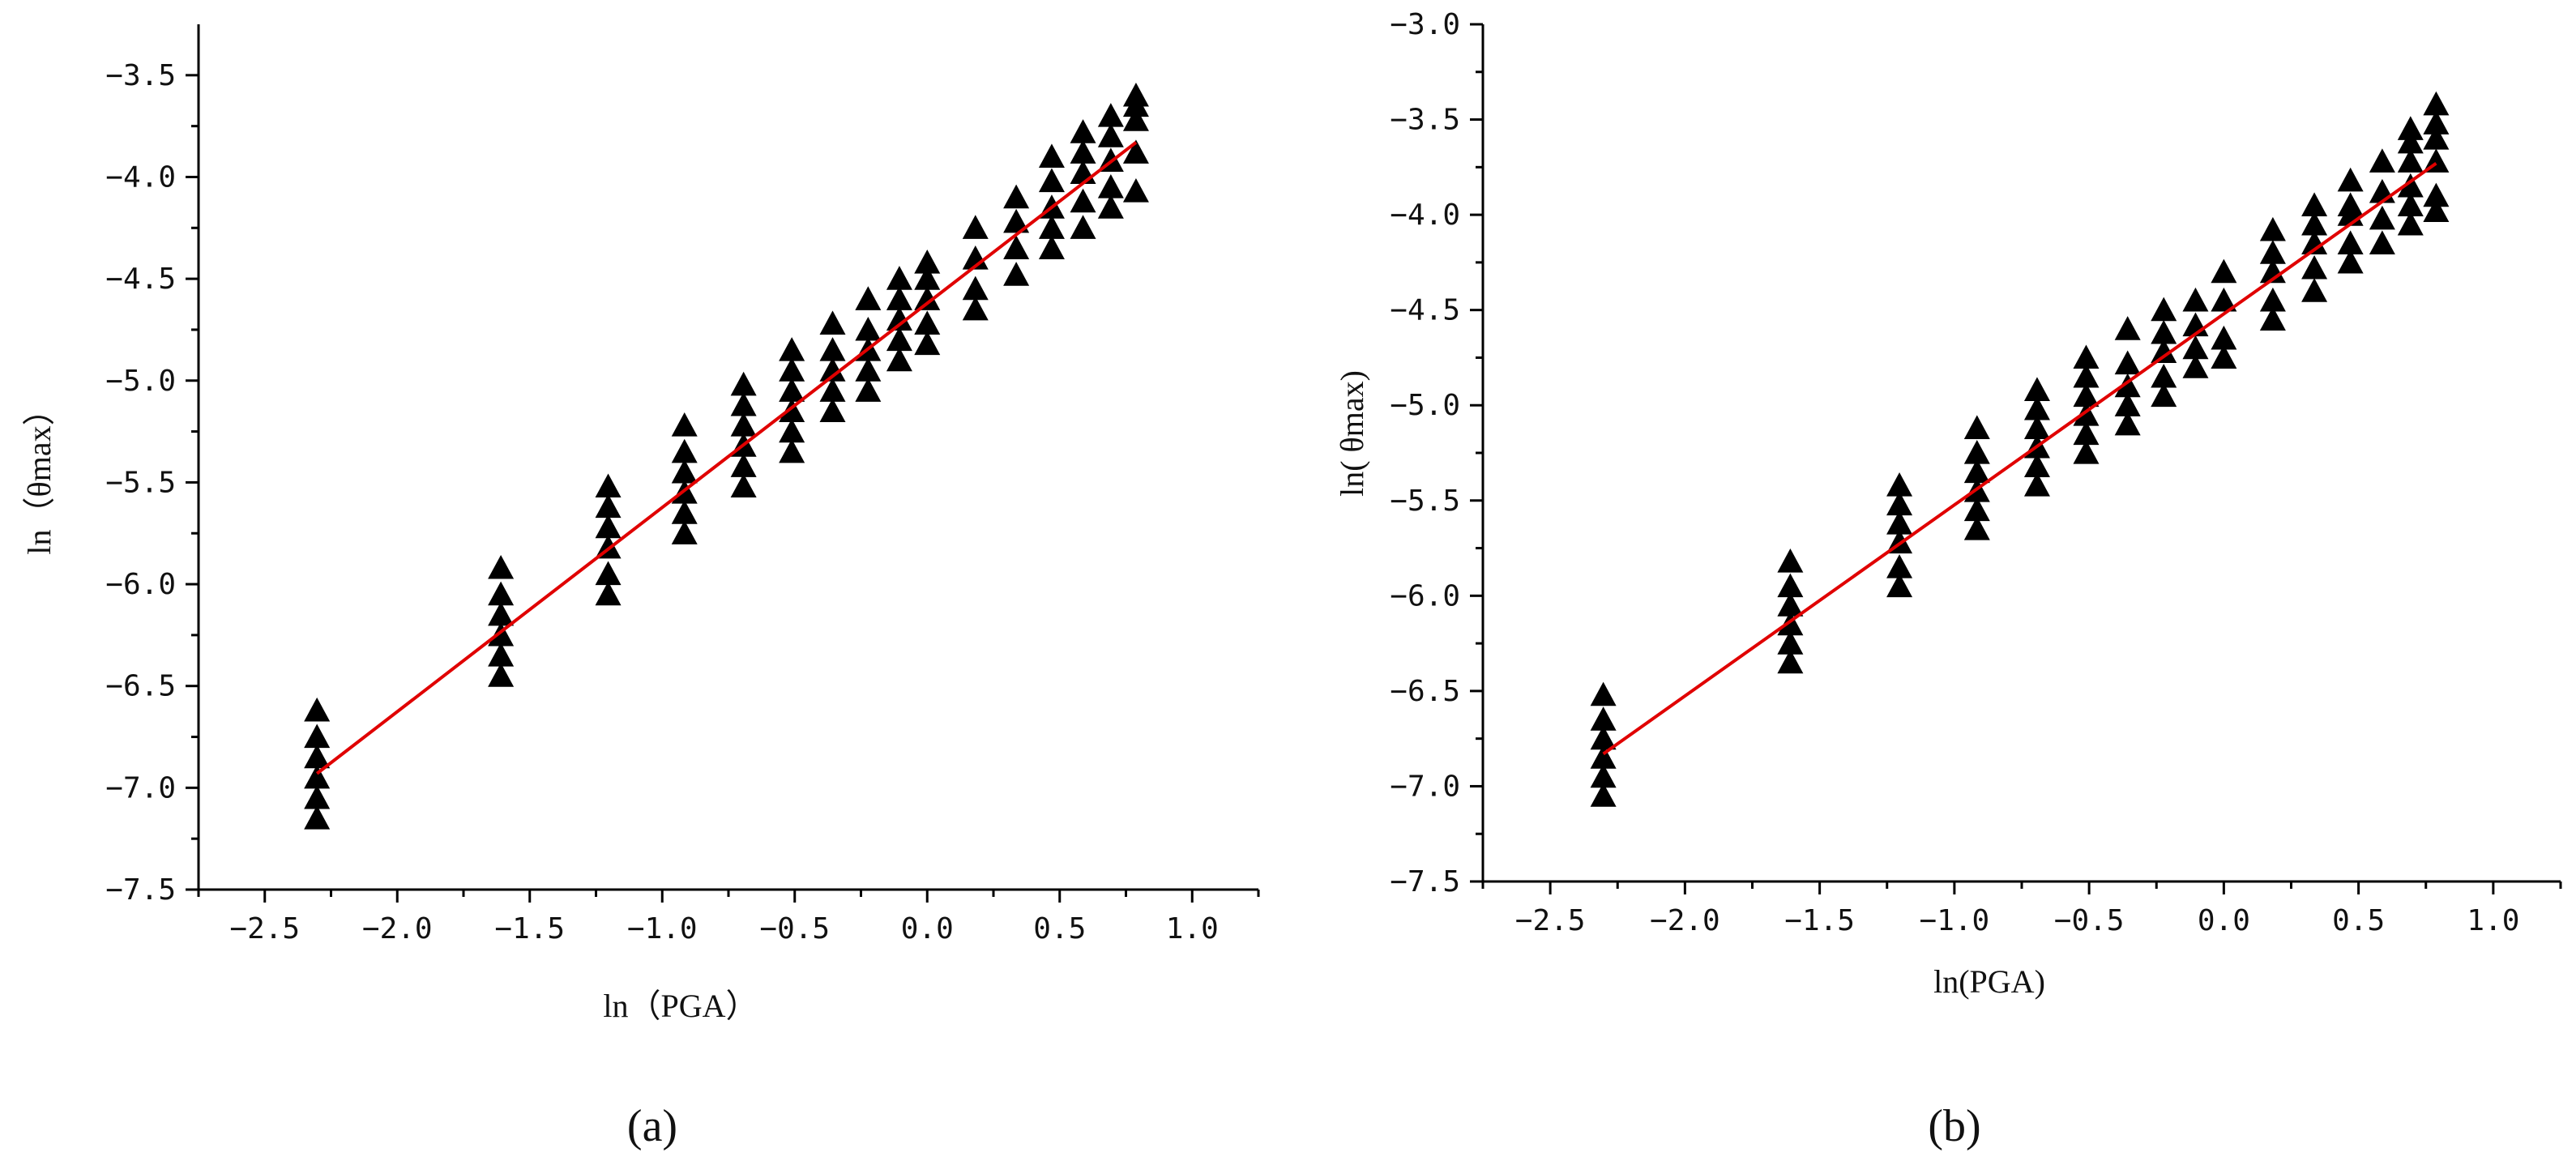  What do you see at coordinates (140, 483) in the screenshot?
I see `y-tick-label-a: −5.5` at bounding box center [140, 483].